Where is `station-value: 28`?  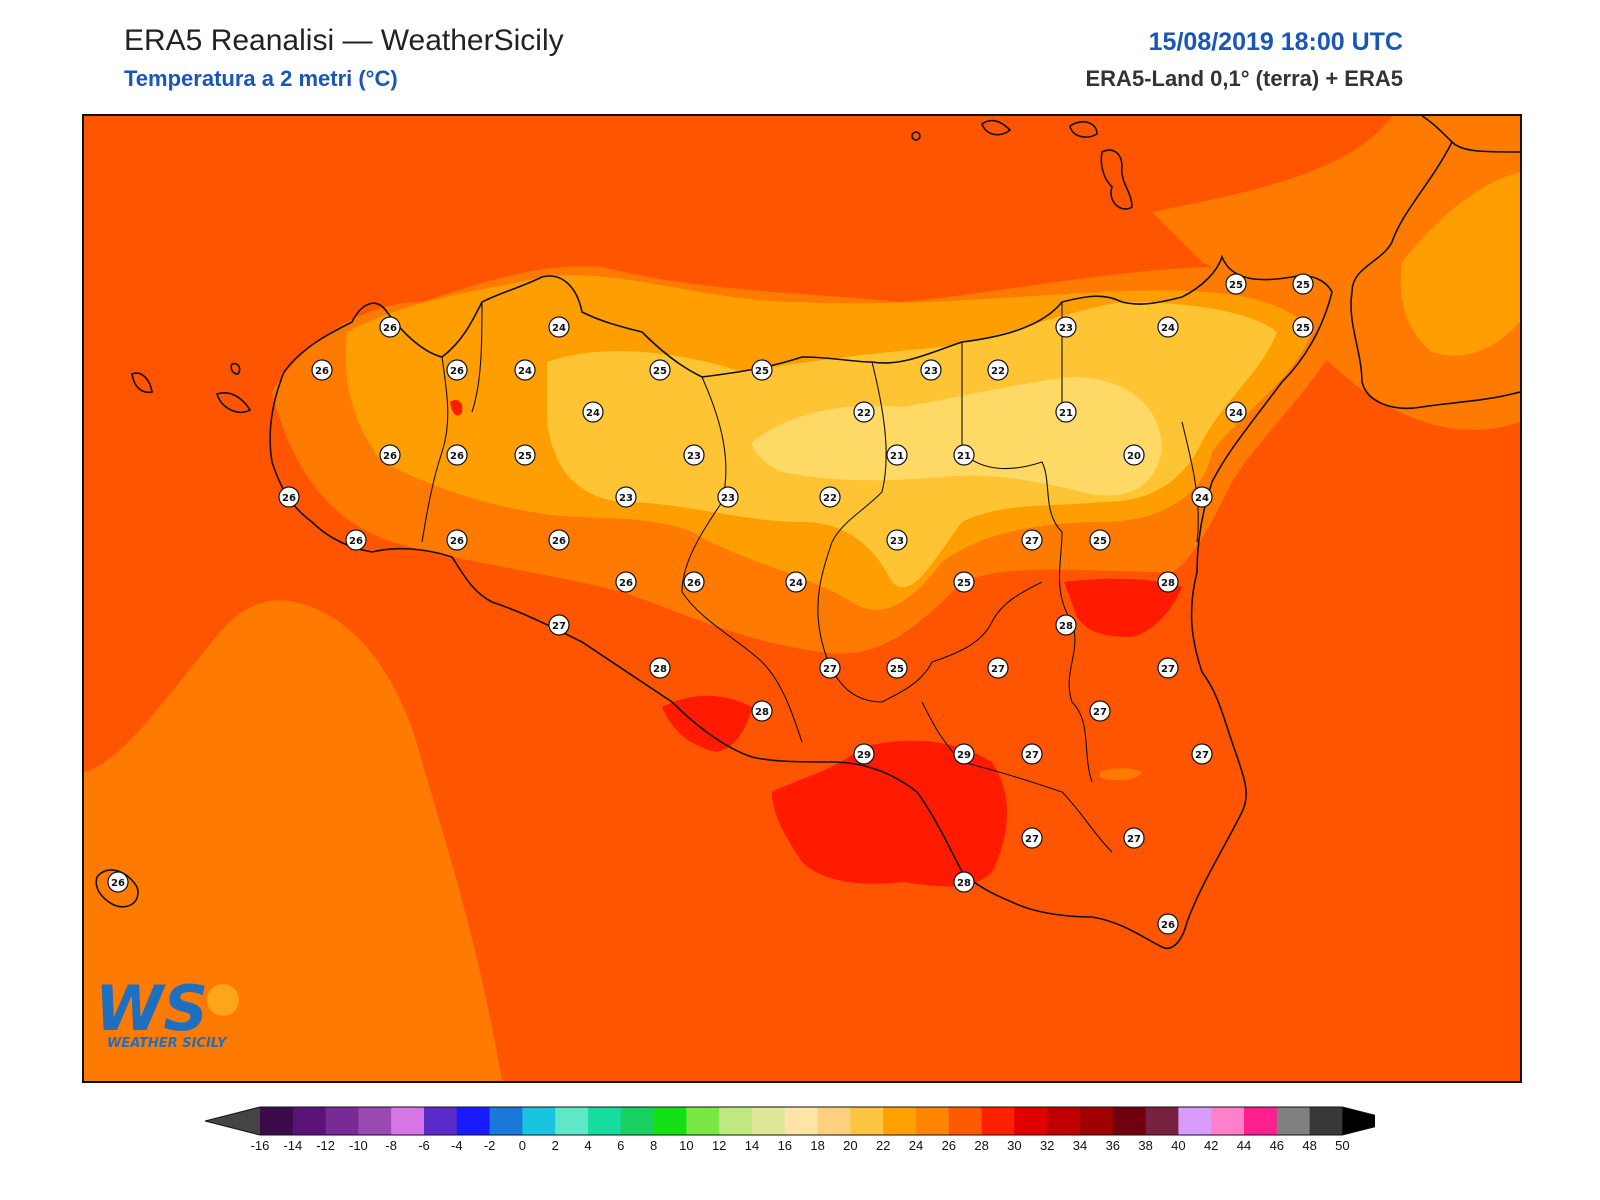 station-value: 28 is located at coordinates (762, 712).